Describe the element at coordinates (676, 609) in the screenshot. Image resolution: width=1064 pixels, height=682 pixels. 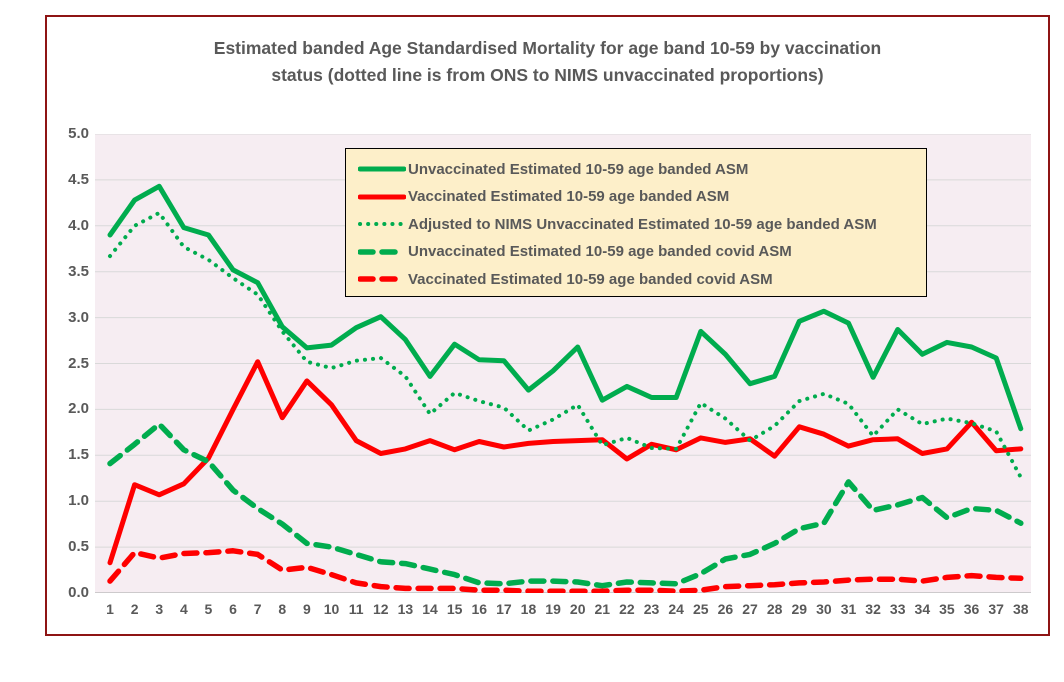
I see `x-axis-label: 24` at that location.